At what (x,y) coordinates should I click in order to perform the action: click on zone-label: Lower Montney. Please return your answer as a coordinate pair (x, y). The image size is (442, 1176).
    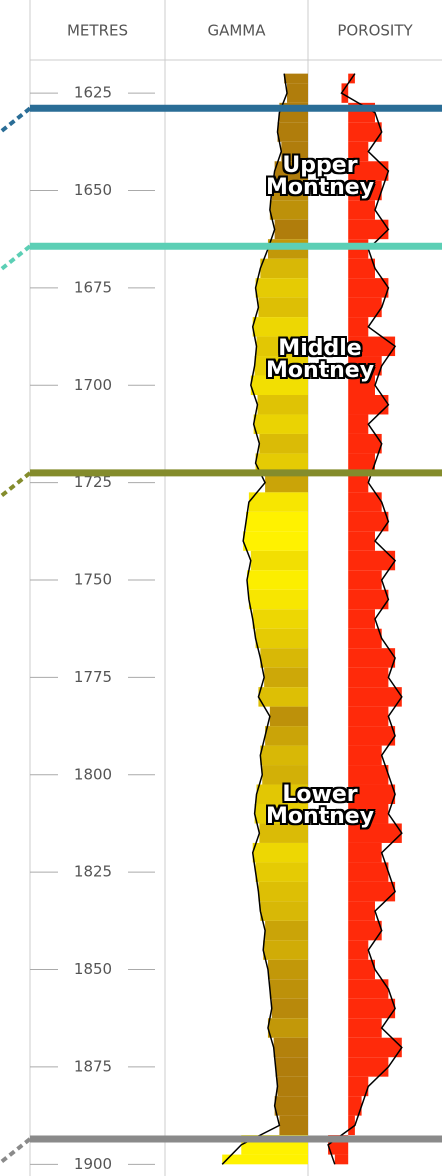
    Looking at the image, I should click on (320, 805).